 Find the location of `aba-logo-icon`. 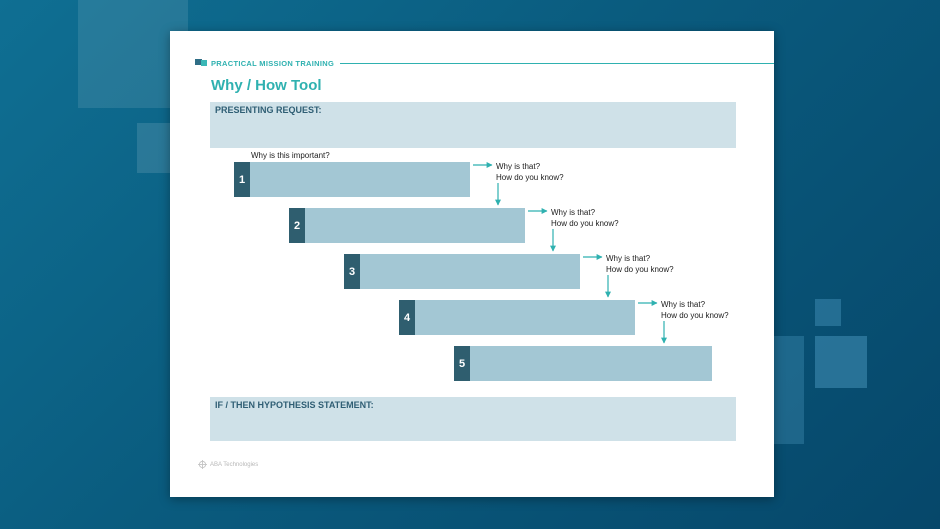

aba-logo-icon is located at coordinates (202, 464).